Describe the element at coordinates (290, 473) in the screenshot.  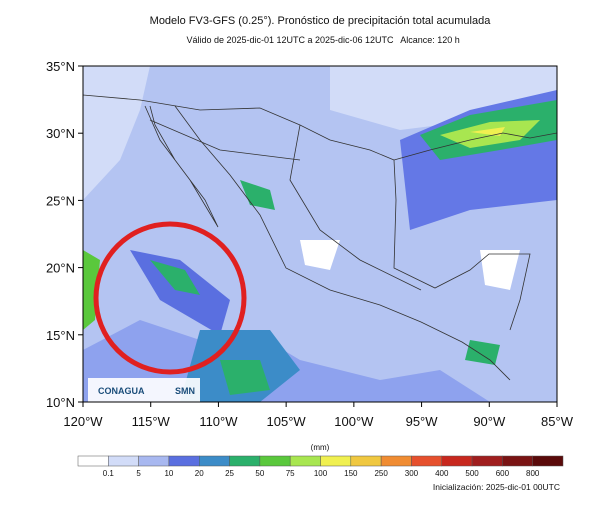
I see `colorbar-label: 75` at that location.